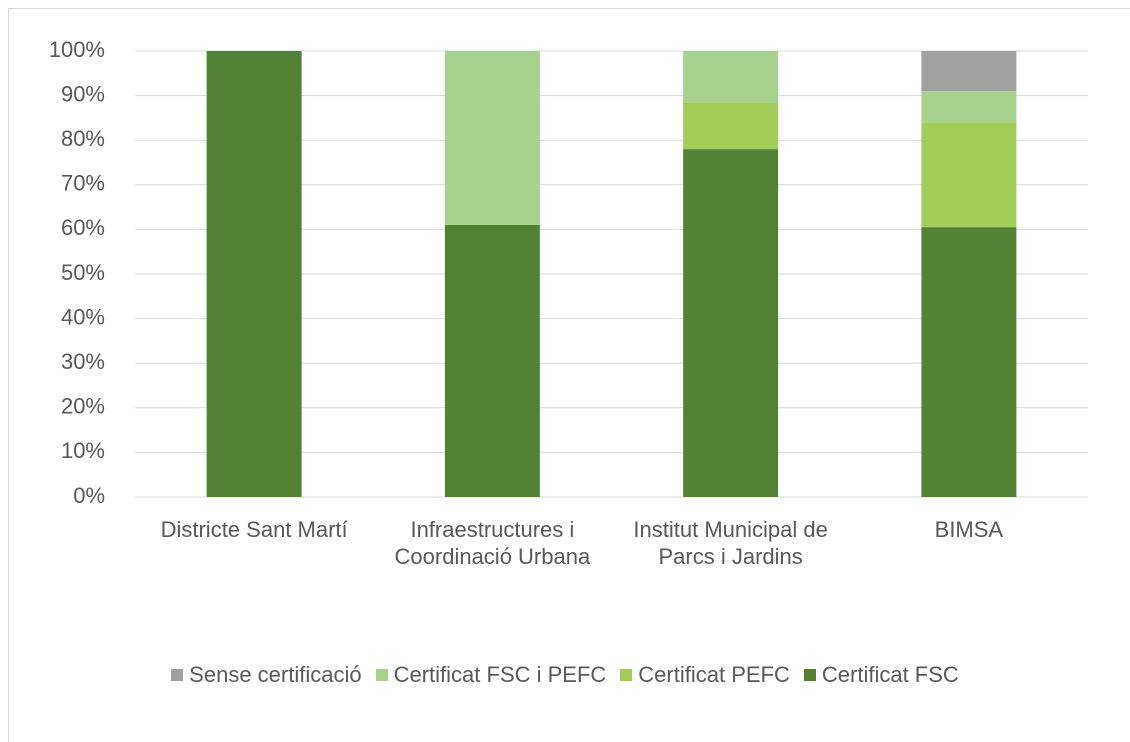 This screenshot has width=1130, height=742. Describe the element at coordinates (89, 495) in the screenshot. I see `y-tick-label: 0%` at that location.